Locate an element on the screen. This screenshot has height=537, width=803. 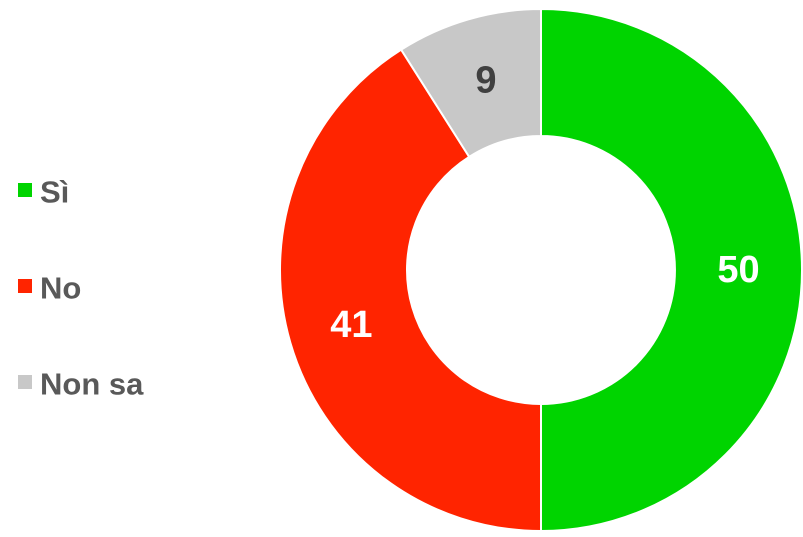
donut-segment is located at coordinates (470, 83).